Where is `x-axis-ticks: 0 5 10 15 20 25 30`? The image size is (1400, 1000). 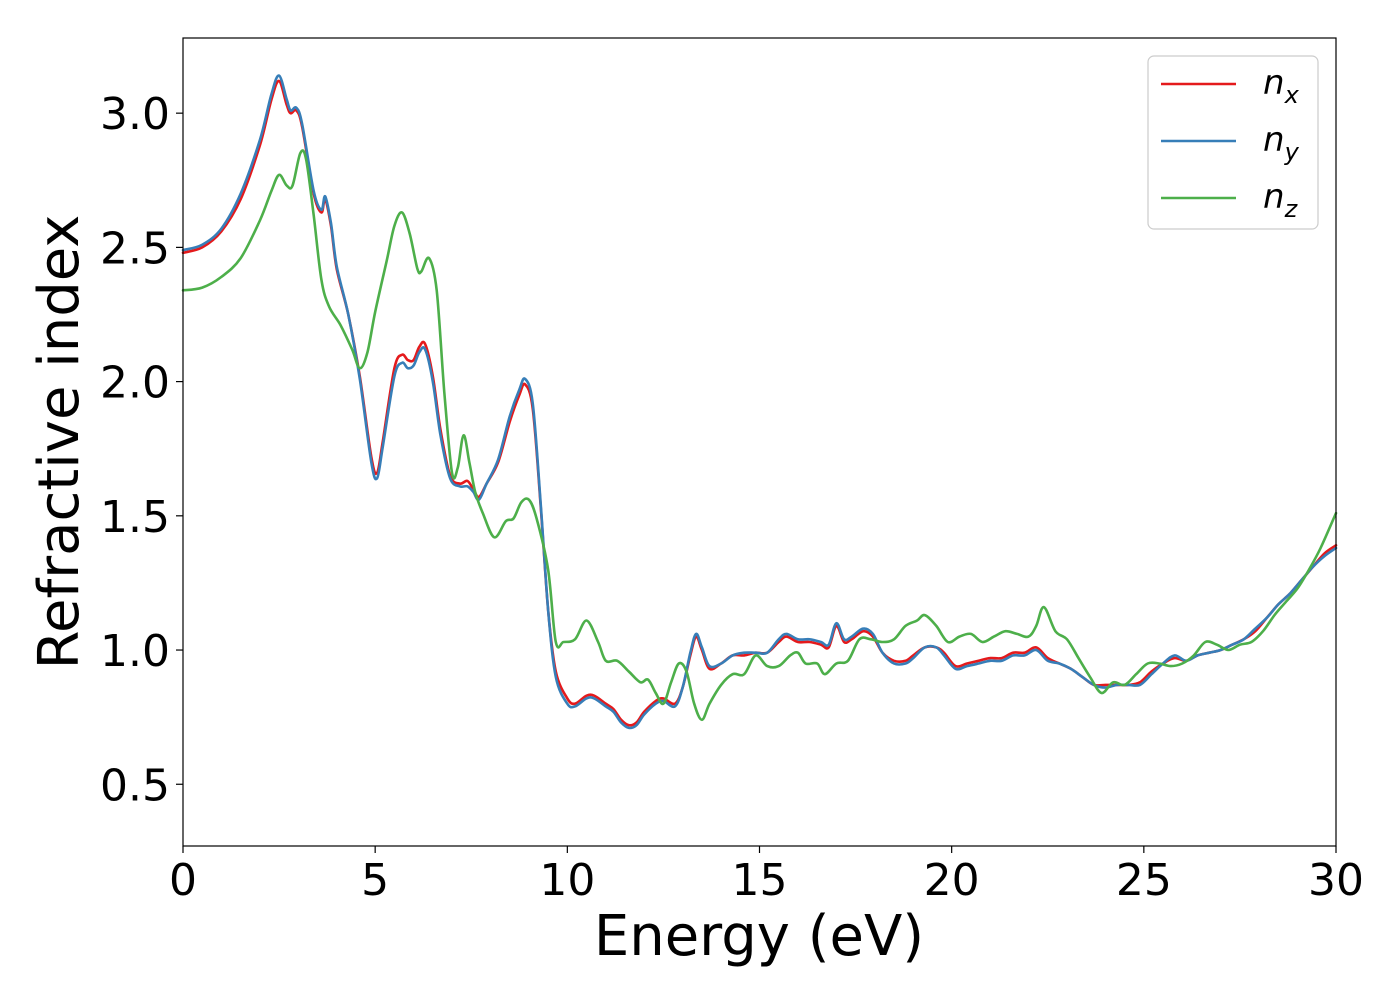
x-axis-ticks: 0 5 10 15 20 25 30 is located at coordinates (766, 876).